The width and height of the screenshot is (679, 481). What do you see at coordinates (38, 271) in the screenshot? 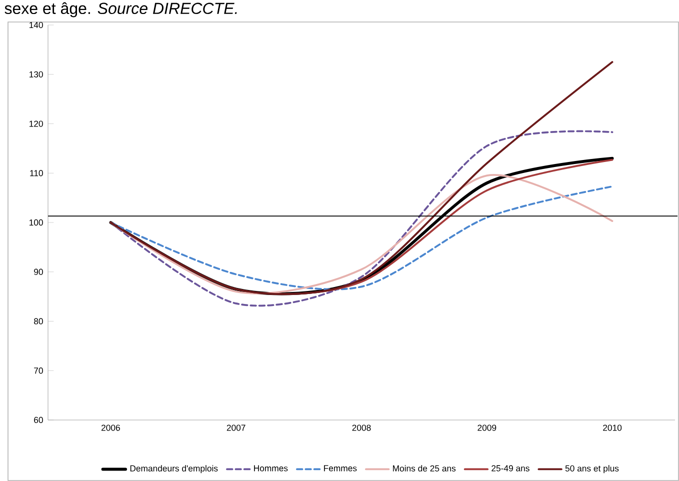
I see `y-tick-label: 90` at bounding box center [38, 271].